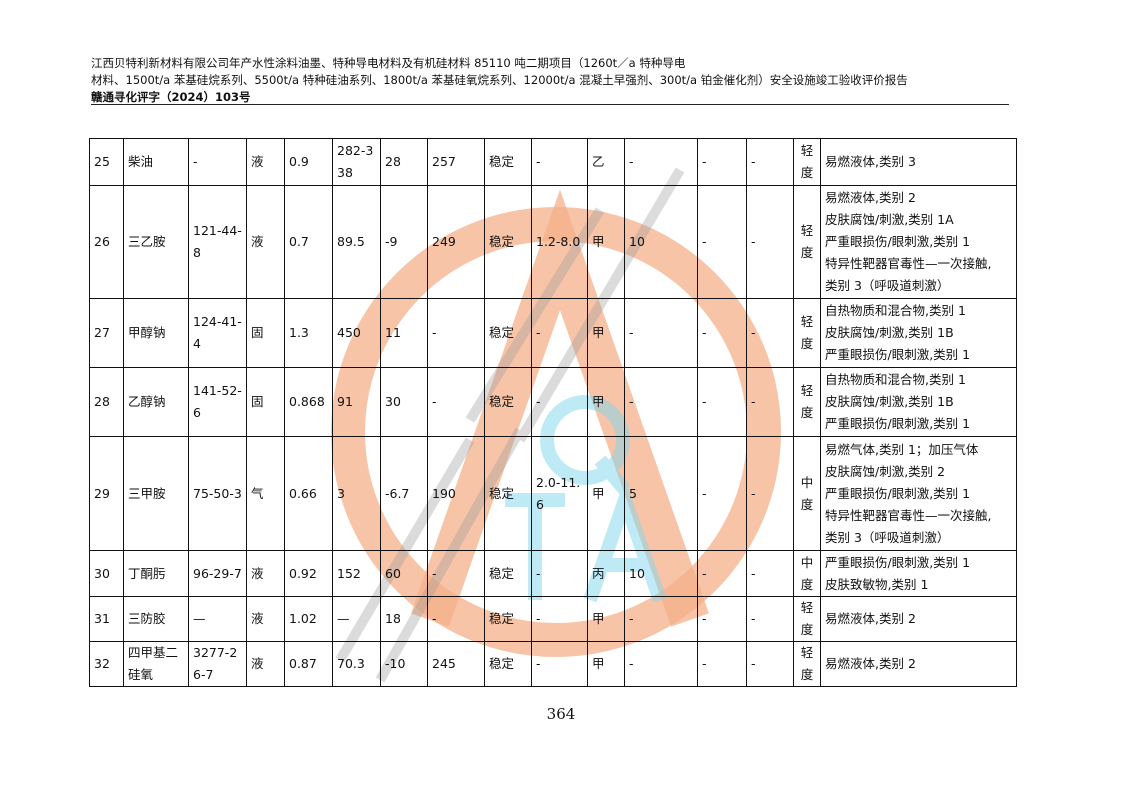  What do you see at coordinates (106, 402) in the screenshot?
I see `row-number: 28` at bounding box center [106, 402].